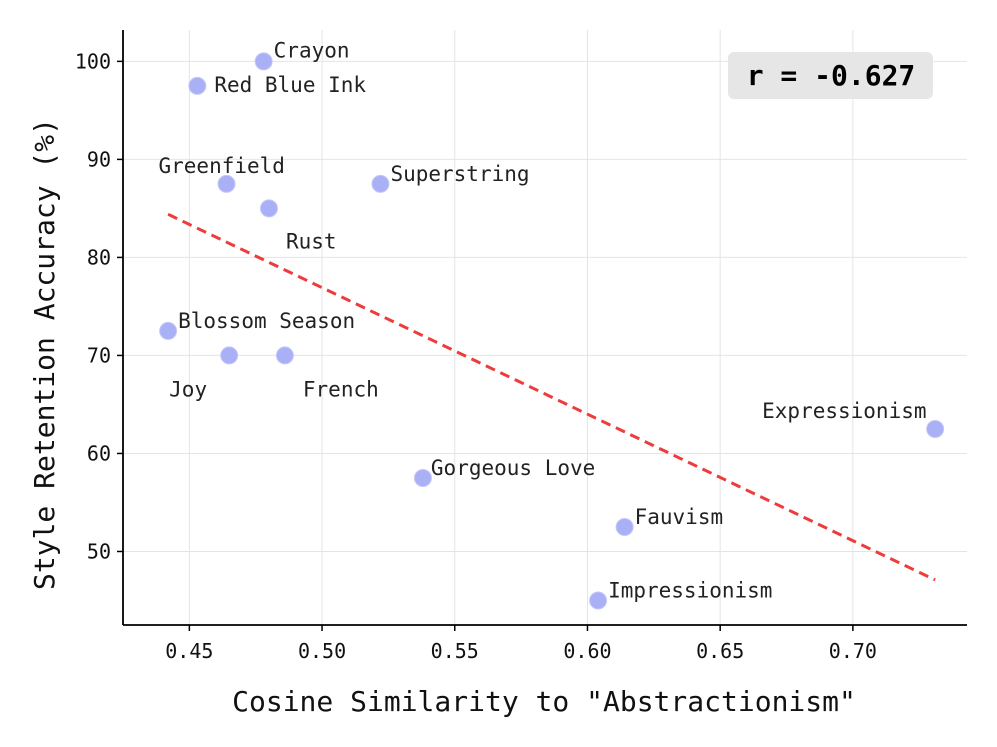 The width and height of the screenshot is (997, 747). Describe the element at coordinates (844, 411) in the screenshot. I see `point-label: Expressionism` at that location.